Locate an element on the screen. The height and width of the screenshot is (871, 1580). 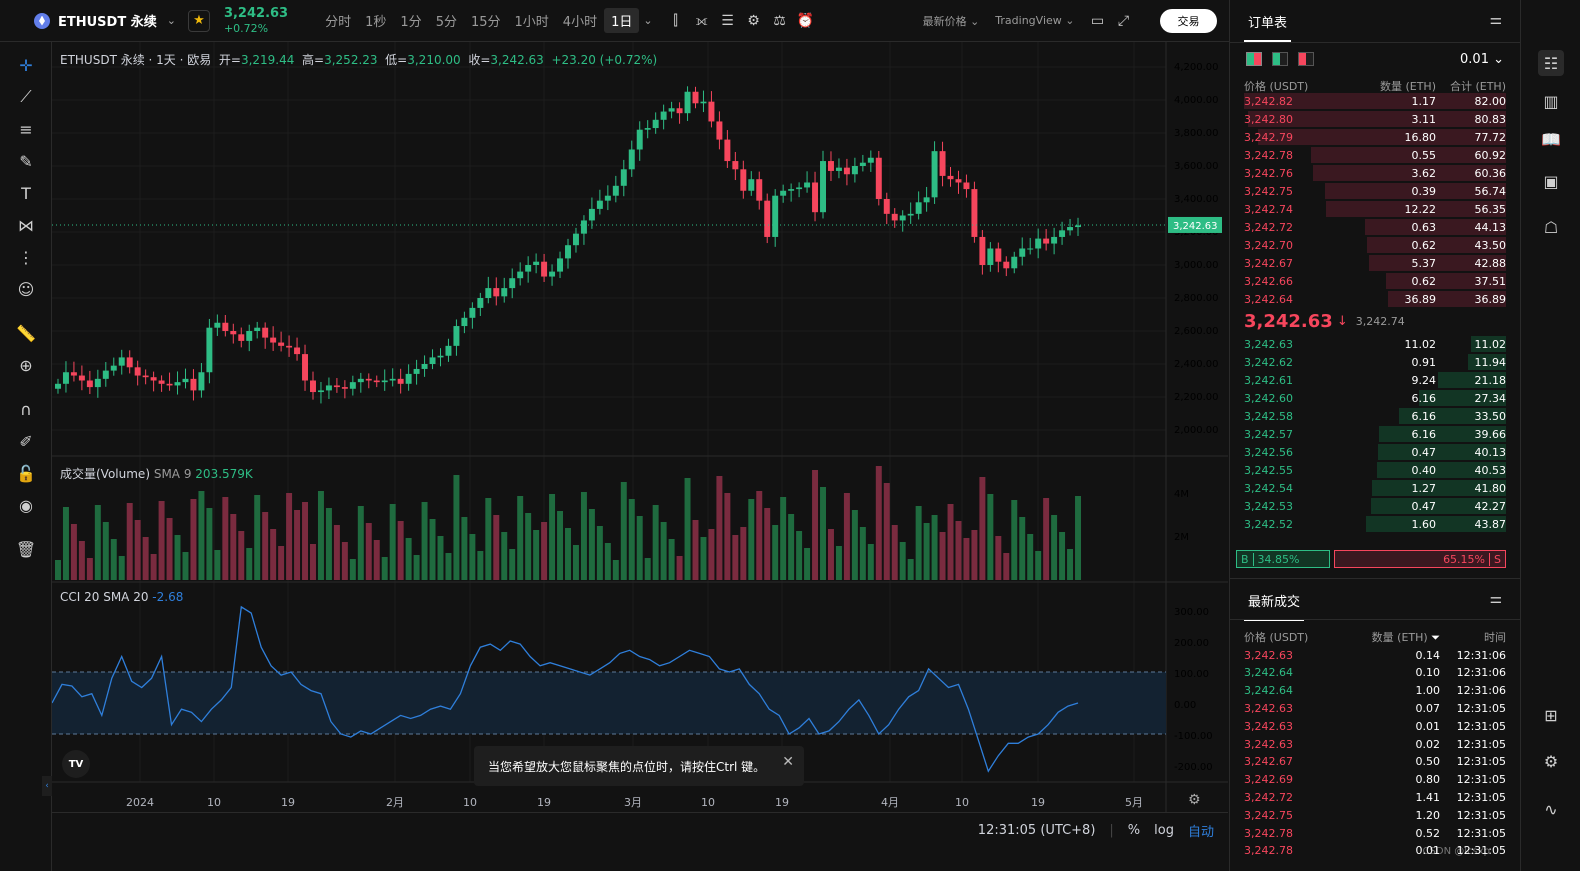
brush-icon: ✎ is located at coordinates (26, 161).